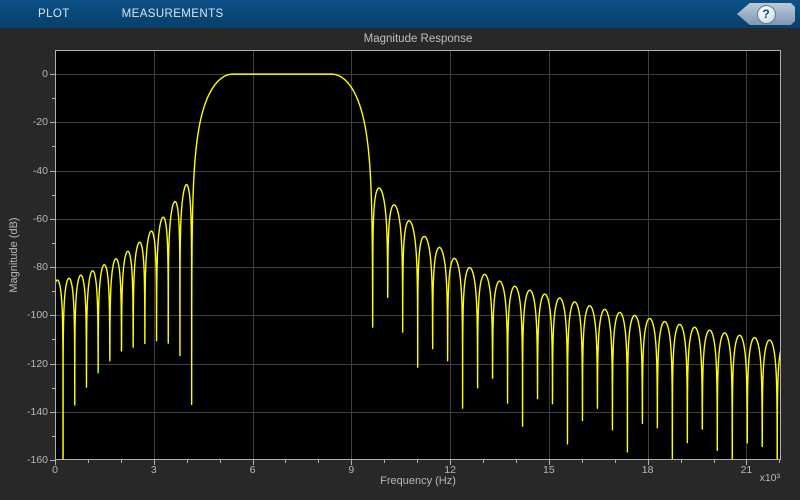  Describe the element at coordinates (40, 267) in the screenshot. I see `y-tick-label: -80` at that location.